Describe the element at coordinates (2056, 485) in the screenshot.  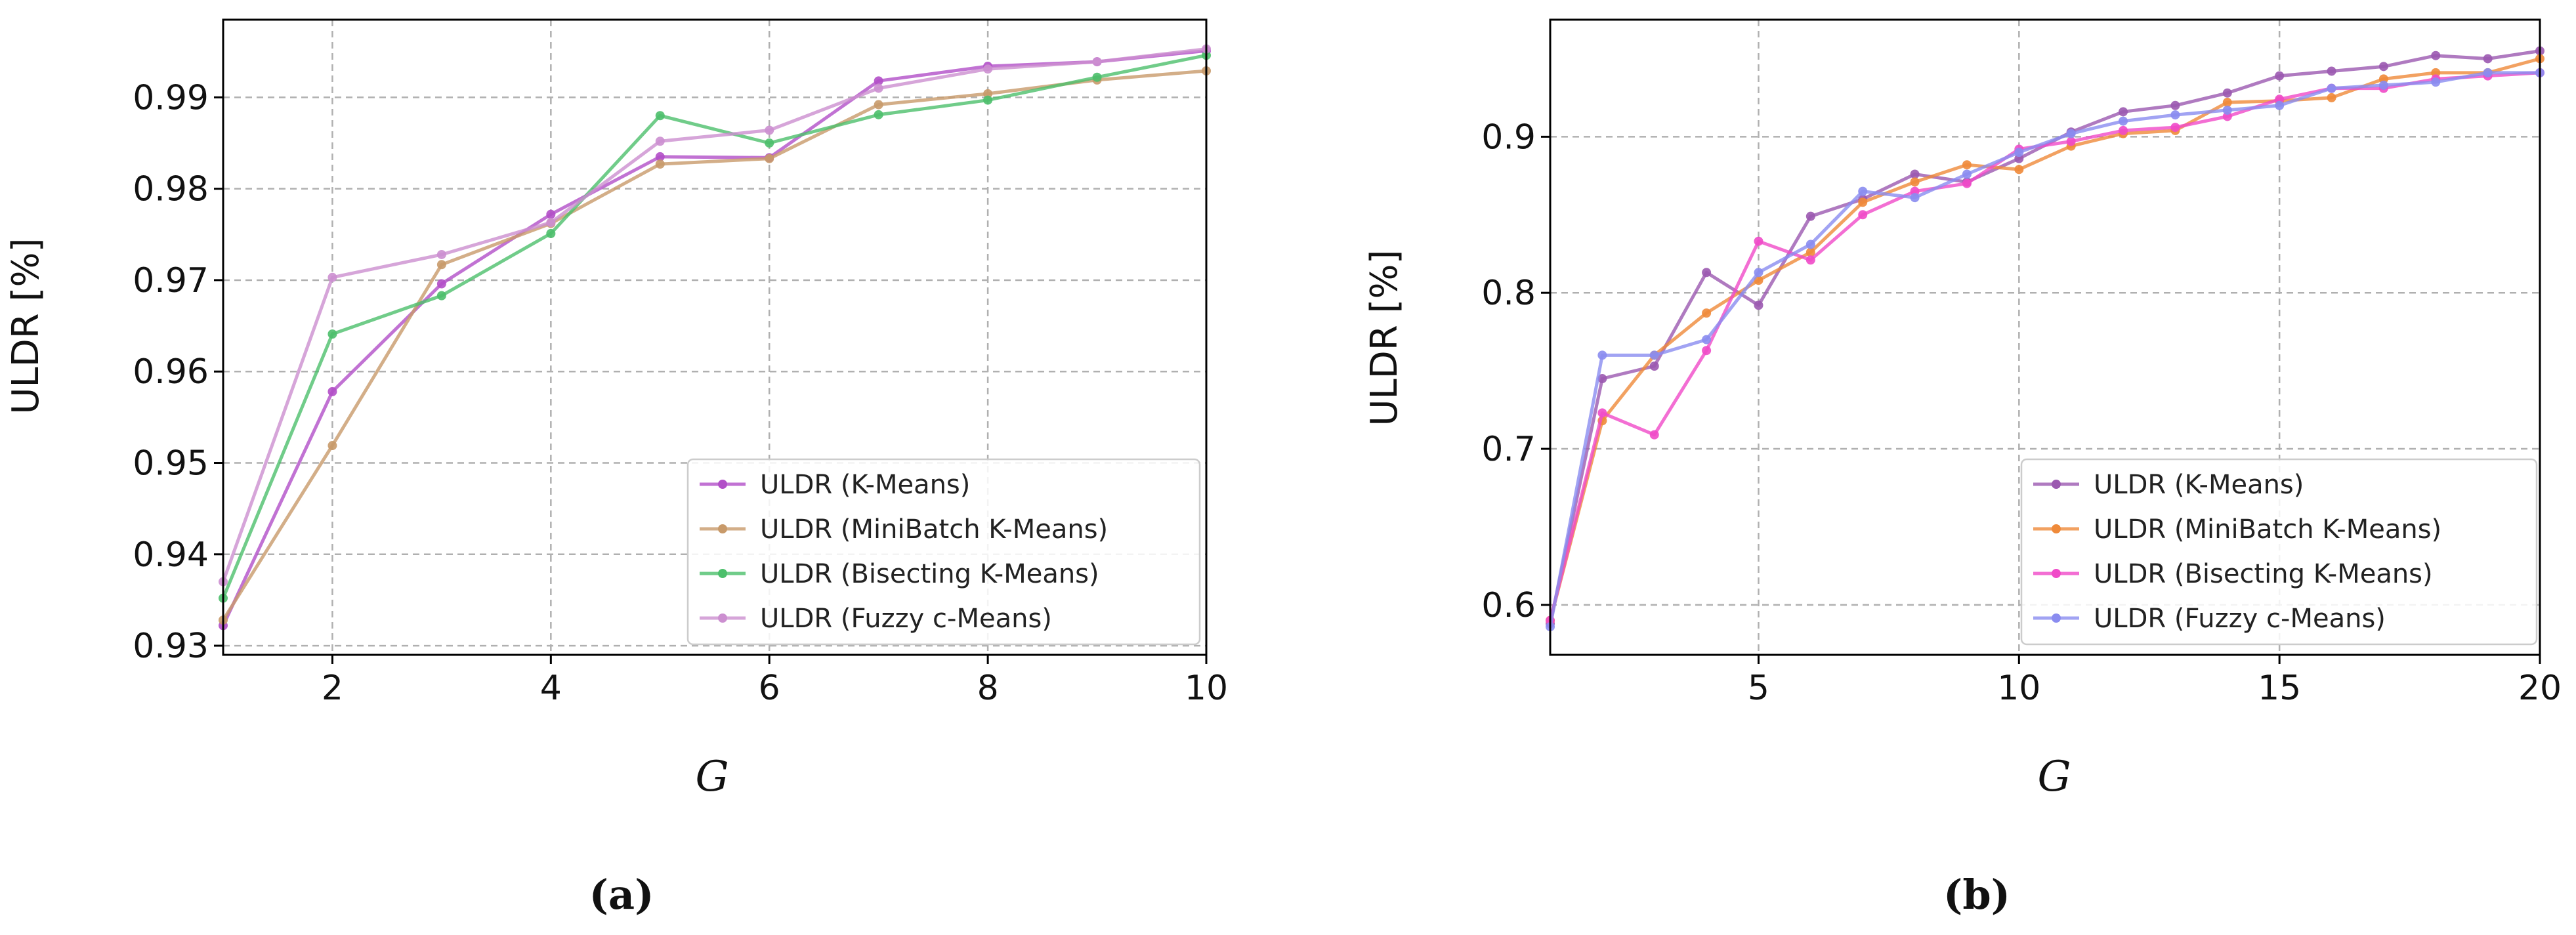
I see `chart-b-legend-swatch-marker` at that location.